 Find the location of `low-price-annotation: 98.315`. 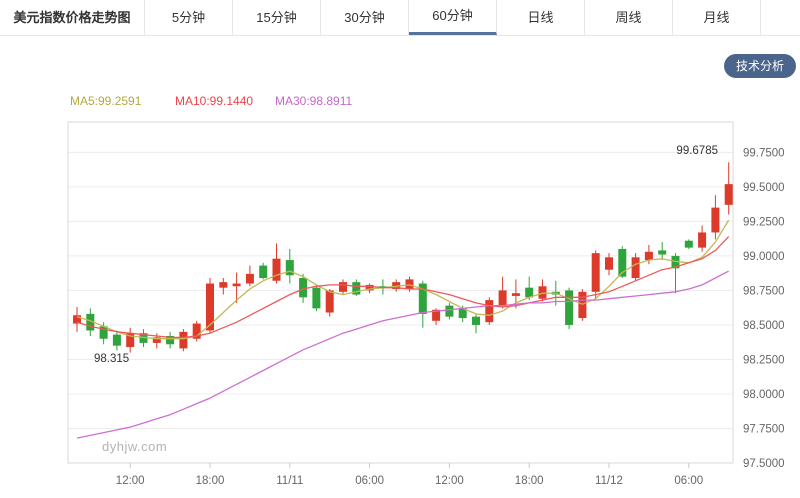

low-price-annotation: 98.315 is located at coordinates (112, 359).